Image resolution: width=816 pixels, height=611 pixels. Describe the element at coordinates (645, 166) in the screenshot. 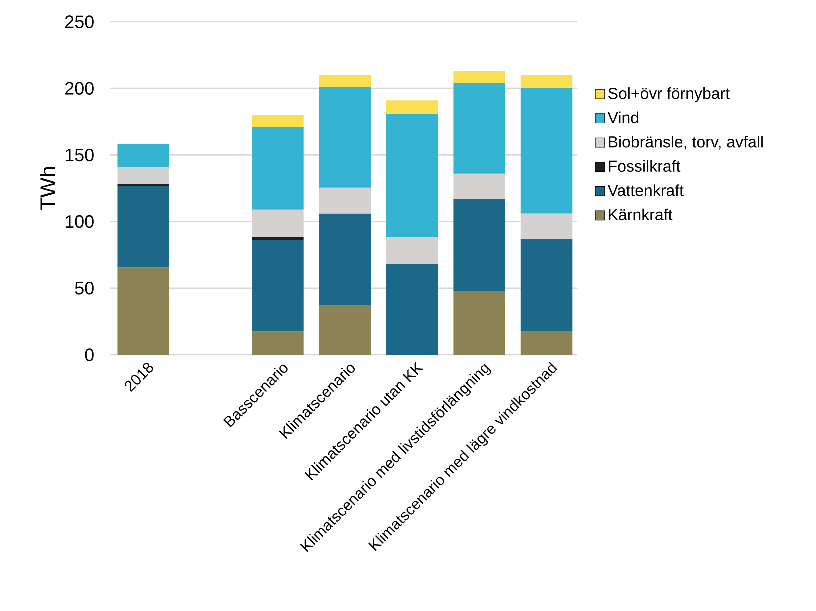

I see `legend-label: Fossilkraft` at that location.